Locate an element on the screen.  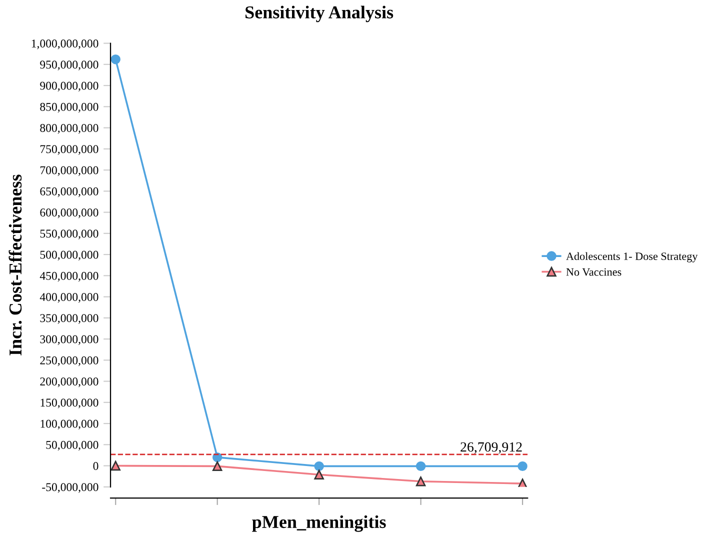
y-tick-label: 0 is located at coordinates (95, 466).